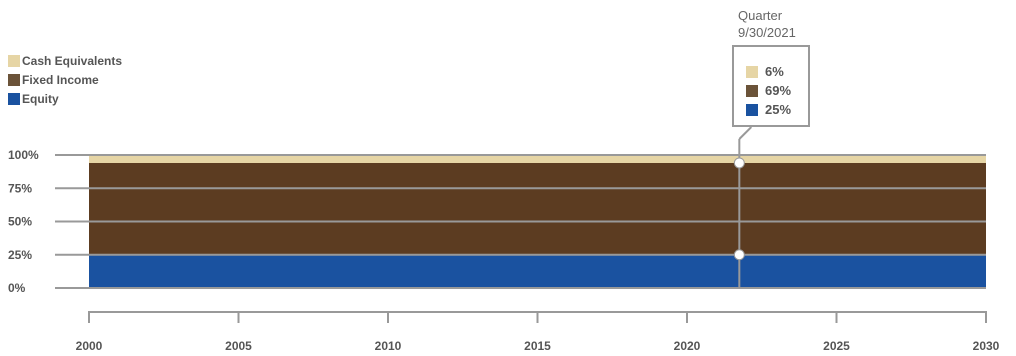  I want to click on legend-swatch-cash, so click(14, 60).